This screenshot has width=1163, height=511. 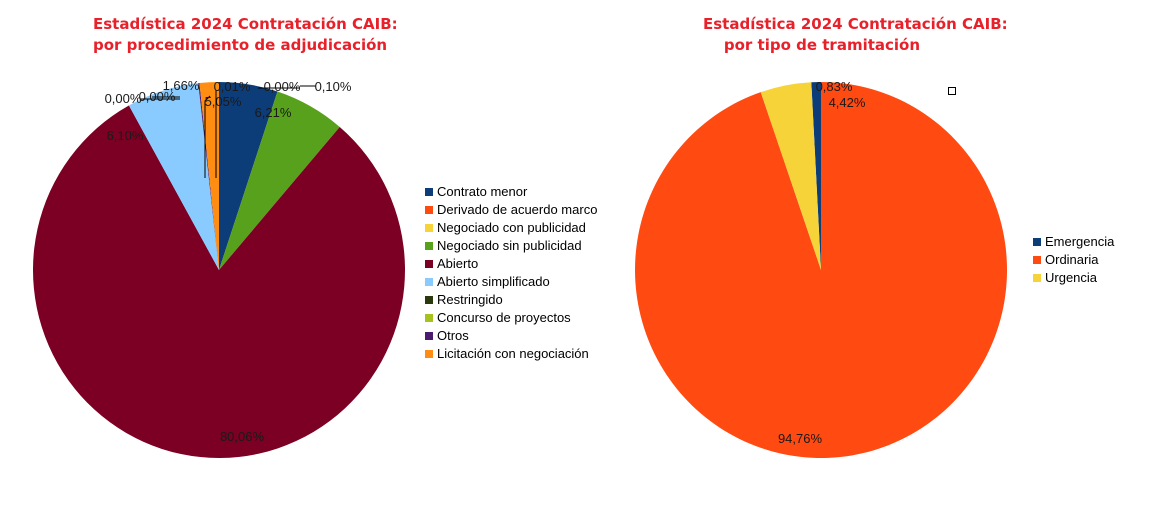 I want to click on legend-item-contrato-menor: Contrato menor, so click(x=512, y=191).